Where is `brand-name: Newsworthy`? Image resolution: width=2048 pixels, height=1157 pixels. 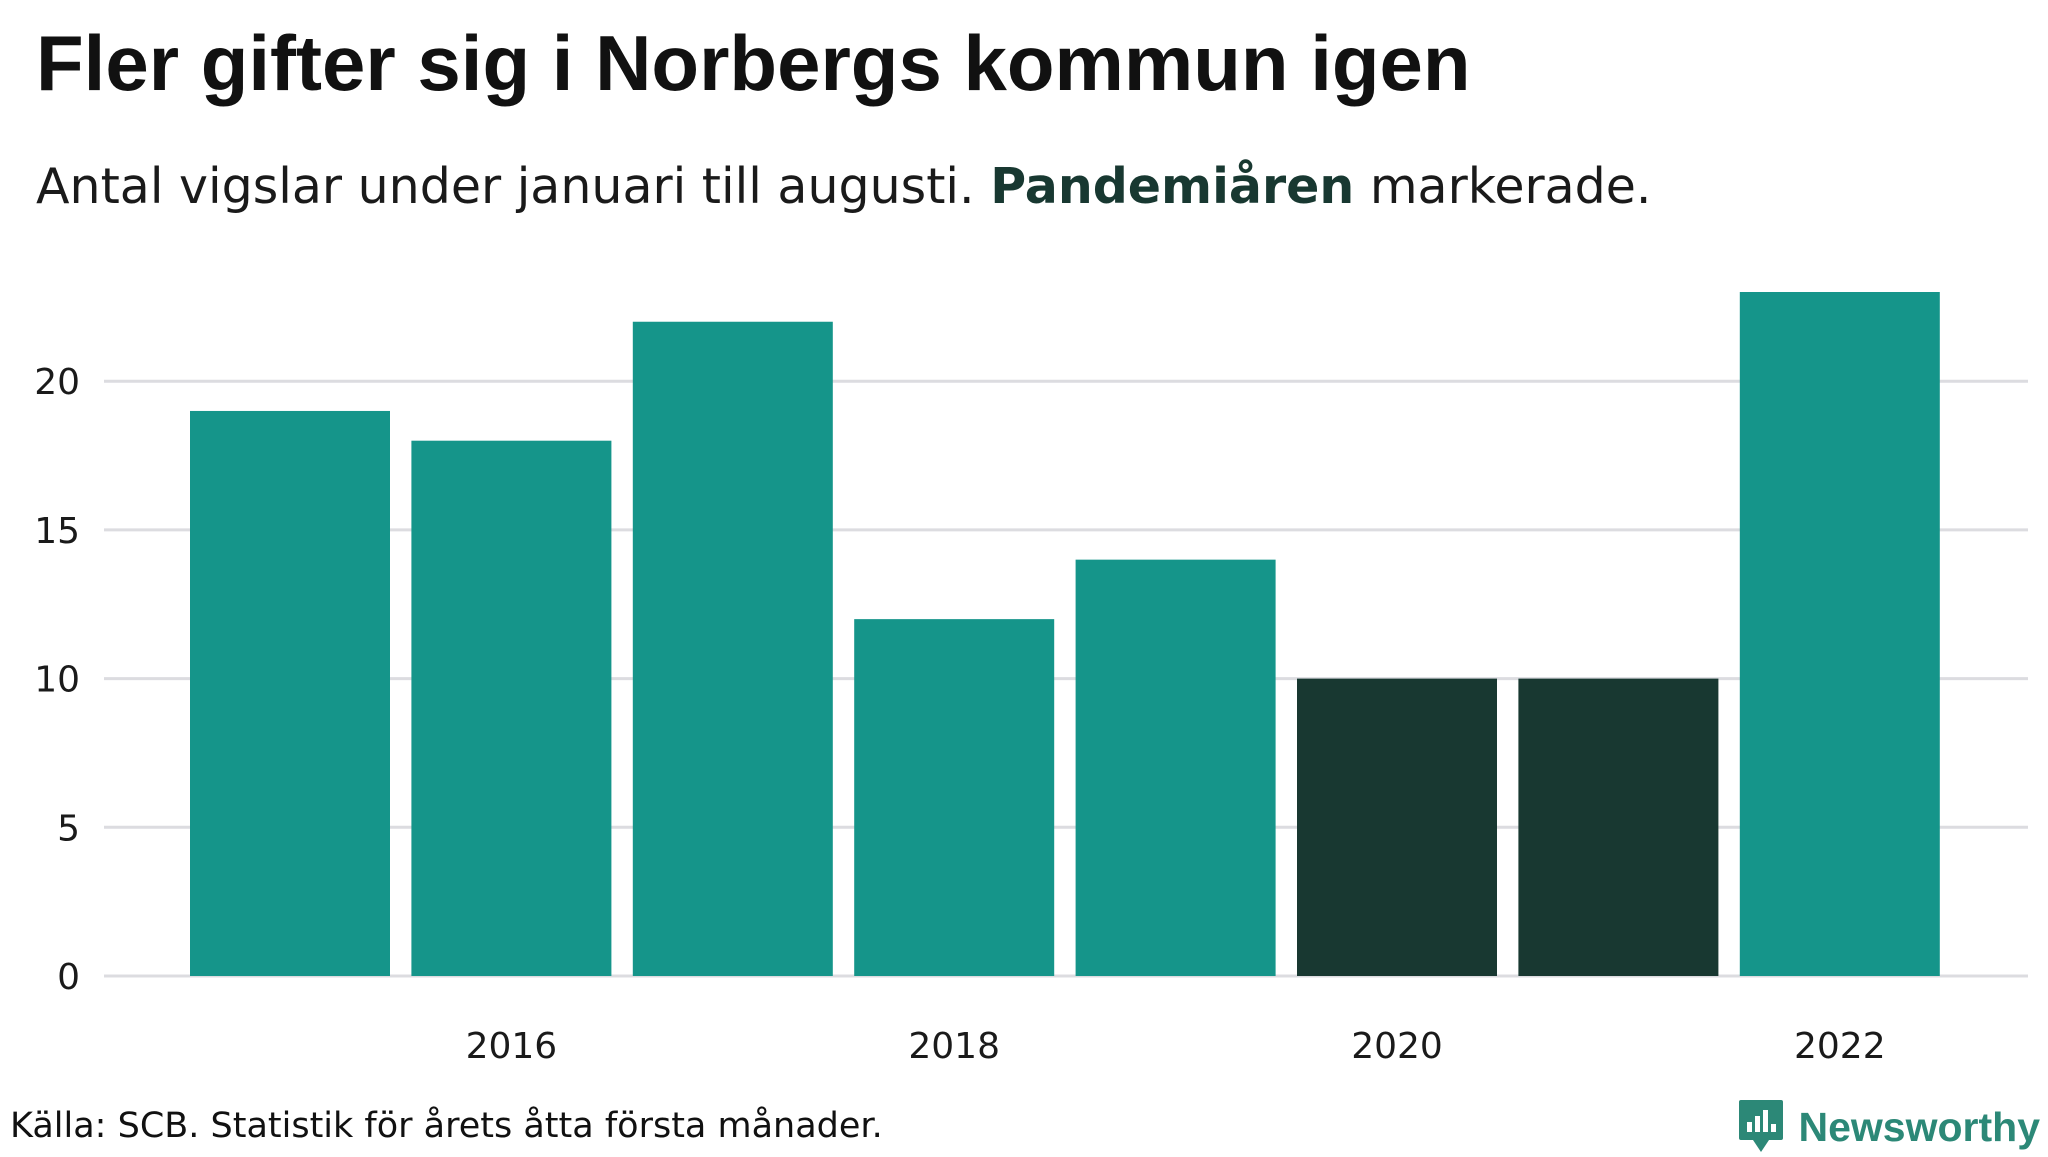
brand-name: Newsworthy is located at coordinates (1919, 1126).